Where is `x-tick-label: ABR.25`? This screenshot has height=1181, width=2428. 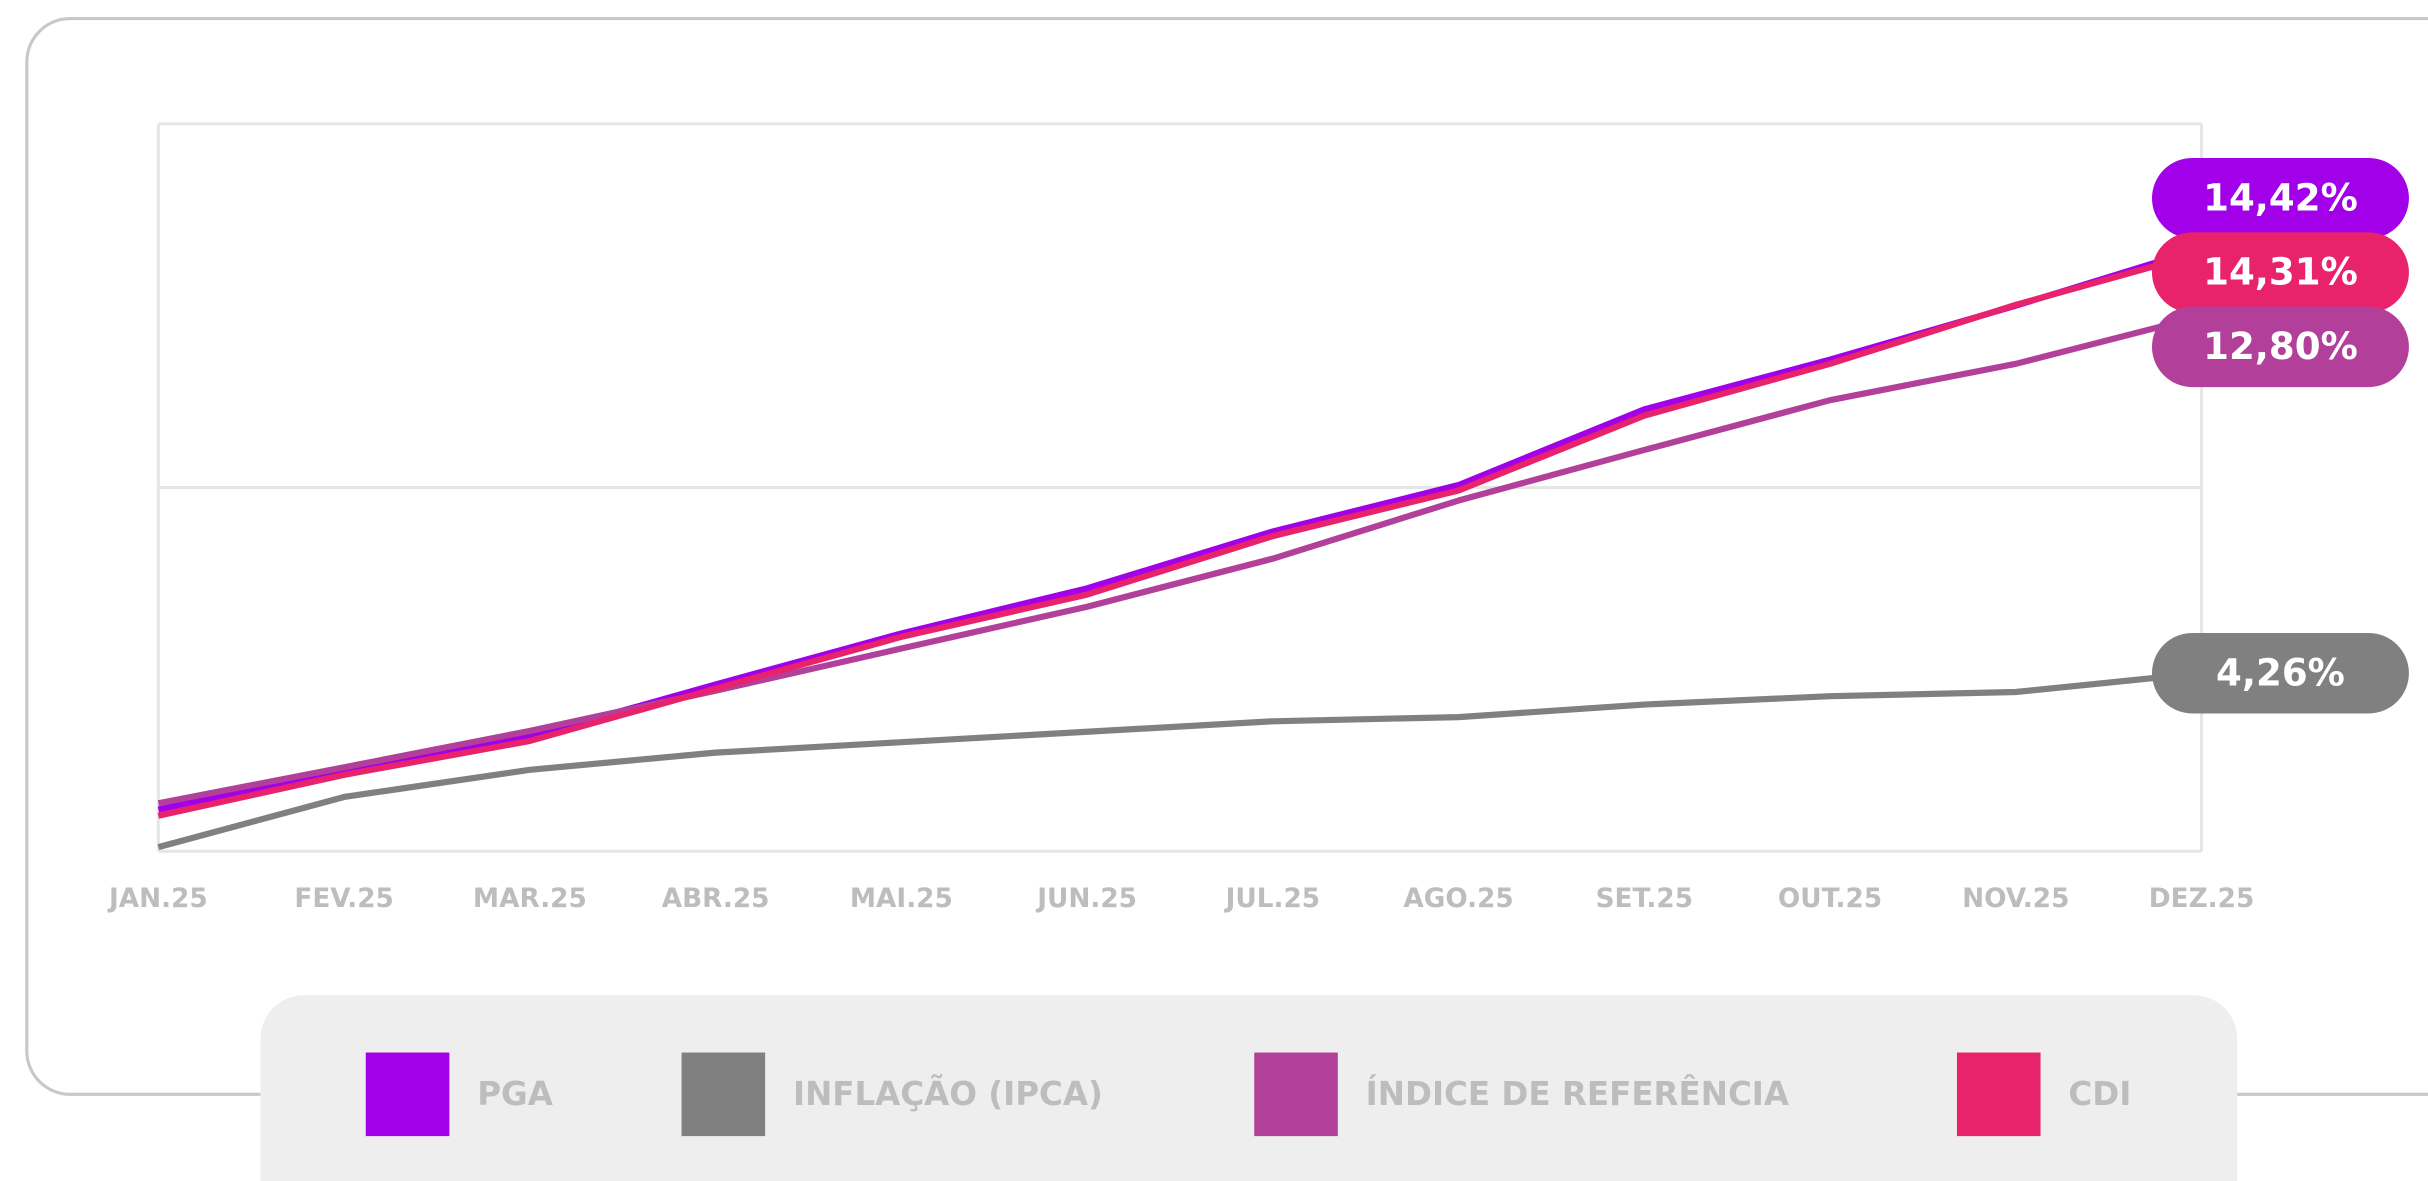 x-tick-label: ABR.25 is located at coordinates (716, 899).